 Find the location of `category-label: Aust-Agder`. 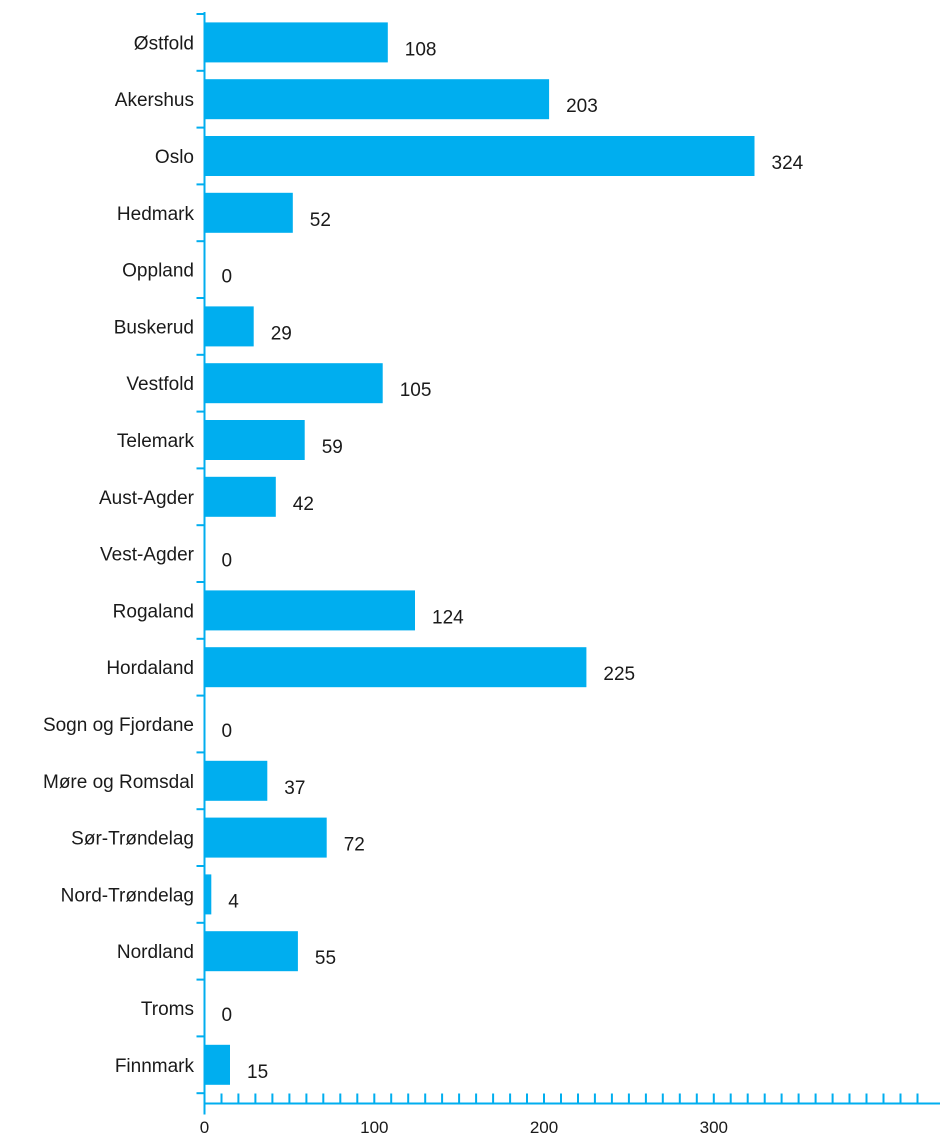

category-label: Aust-Agder is located at coordinates (147, 498).